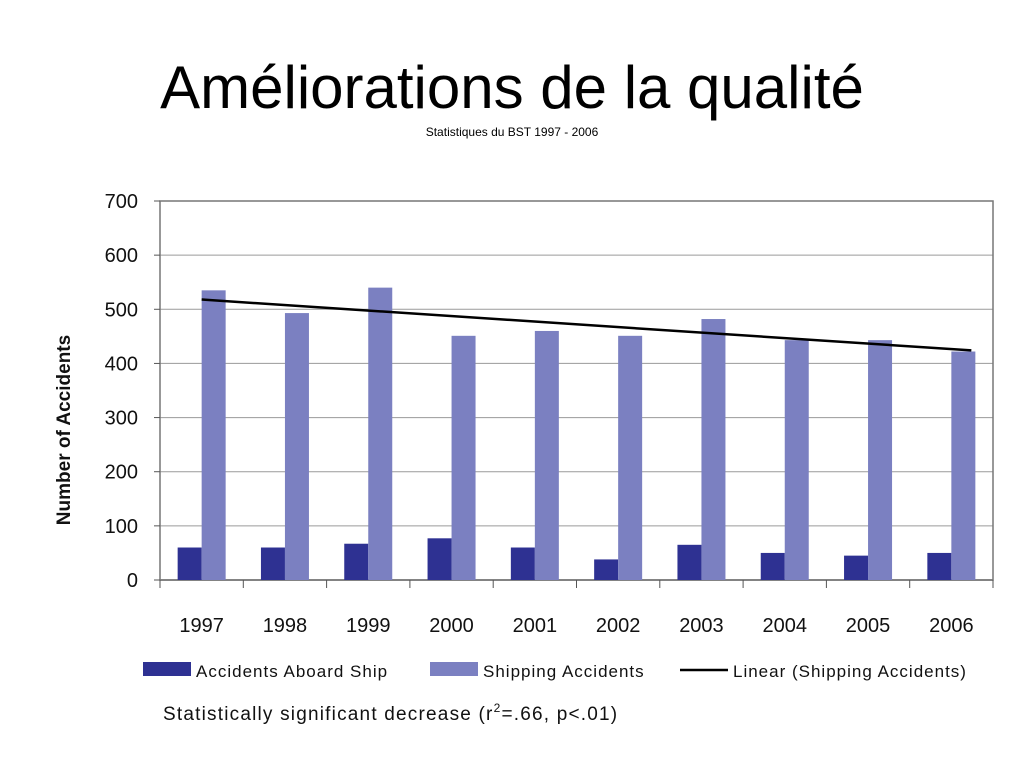 The height and width of the screenshot is (768, 1024). I want to click on x-tick-label: 2004, so click(785, 626).